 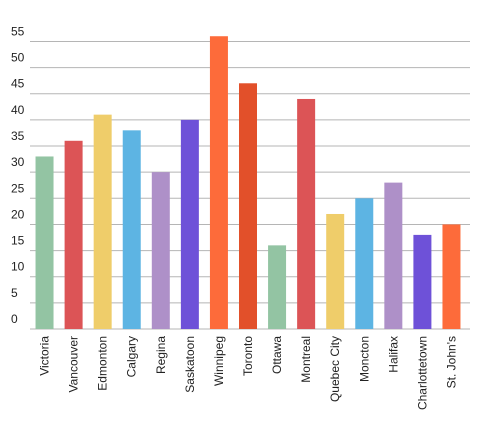 What do you see at coordinates (45, 356) in the screenshot?
I see `x-tick-label: Victoria` at bounding box center [45, 356].